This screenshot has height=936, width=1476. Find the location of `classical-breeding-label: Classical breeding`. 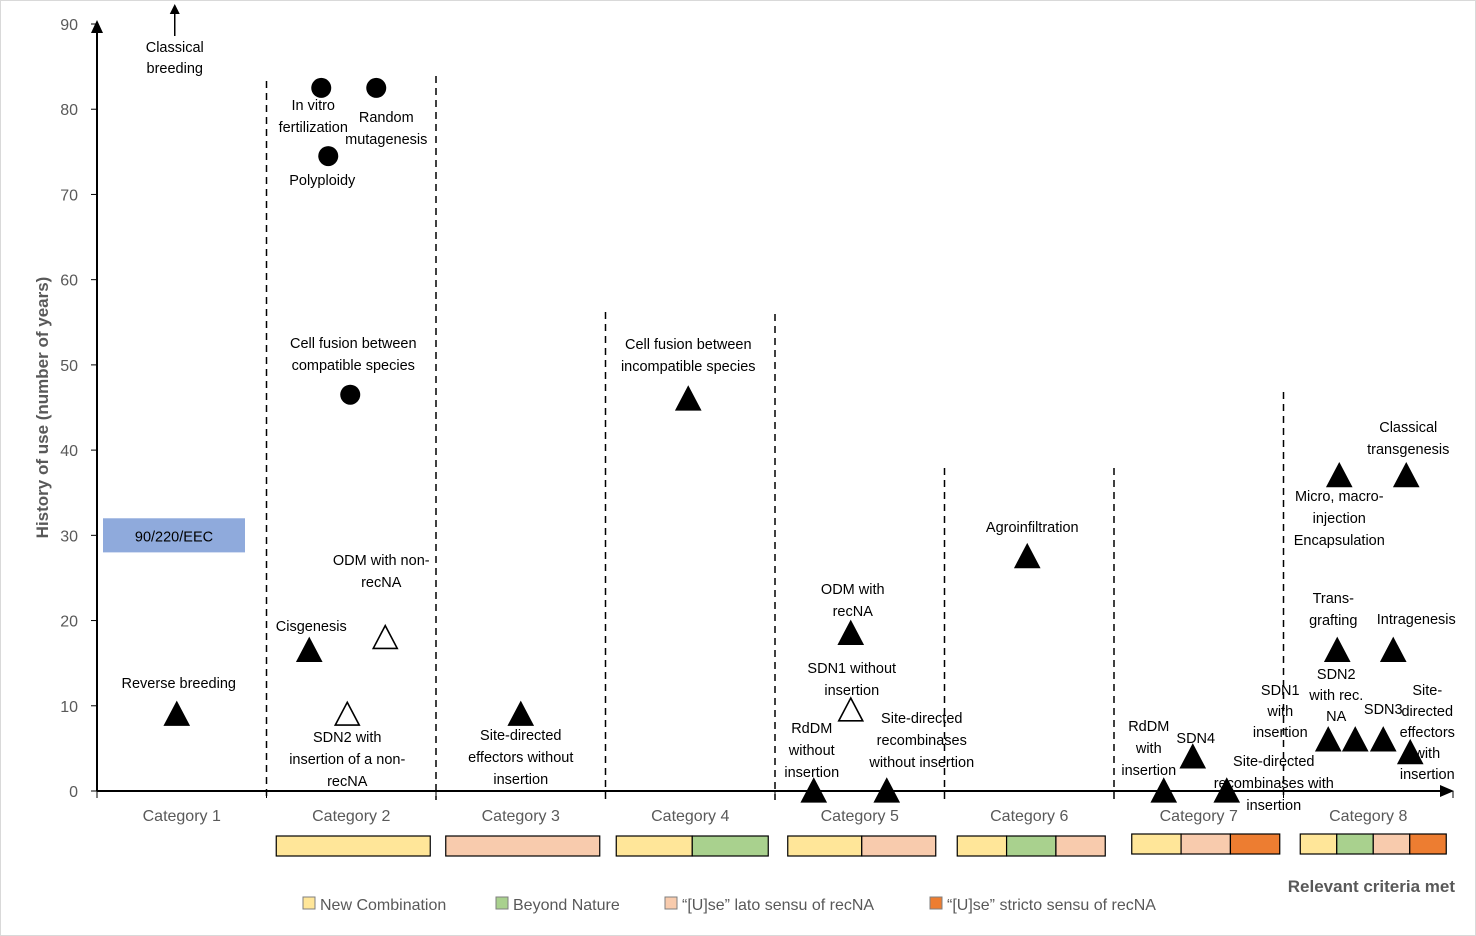

classical-breeding-label: Classical breeding is located at coordinates (175, 58).